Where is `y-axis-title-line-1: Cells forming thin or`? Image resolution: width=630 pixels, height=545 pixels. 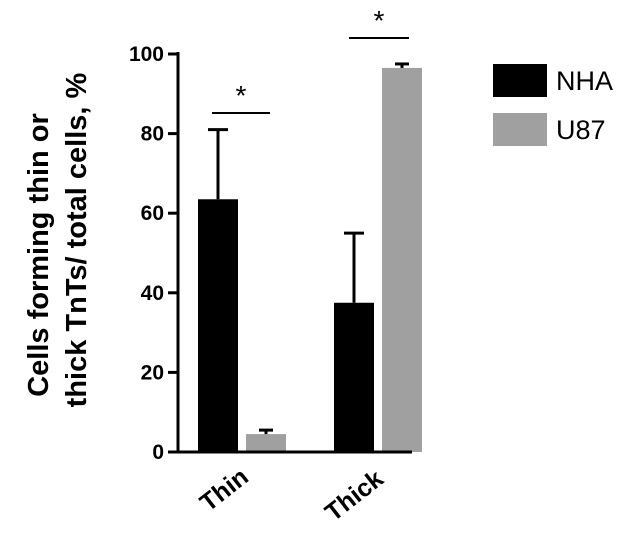
y-axis-title-line-1: Cells forming thin or is located at coordinates (39, 255).